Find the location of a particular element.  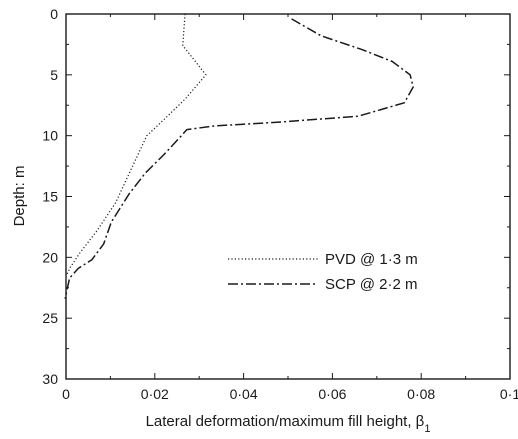

legend: PVD @ 1·3 m SCP @ 2·2 m is located at coordinates (323, 272).